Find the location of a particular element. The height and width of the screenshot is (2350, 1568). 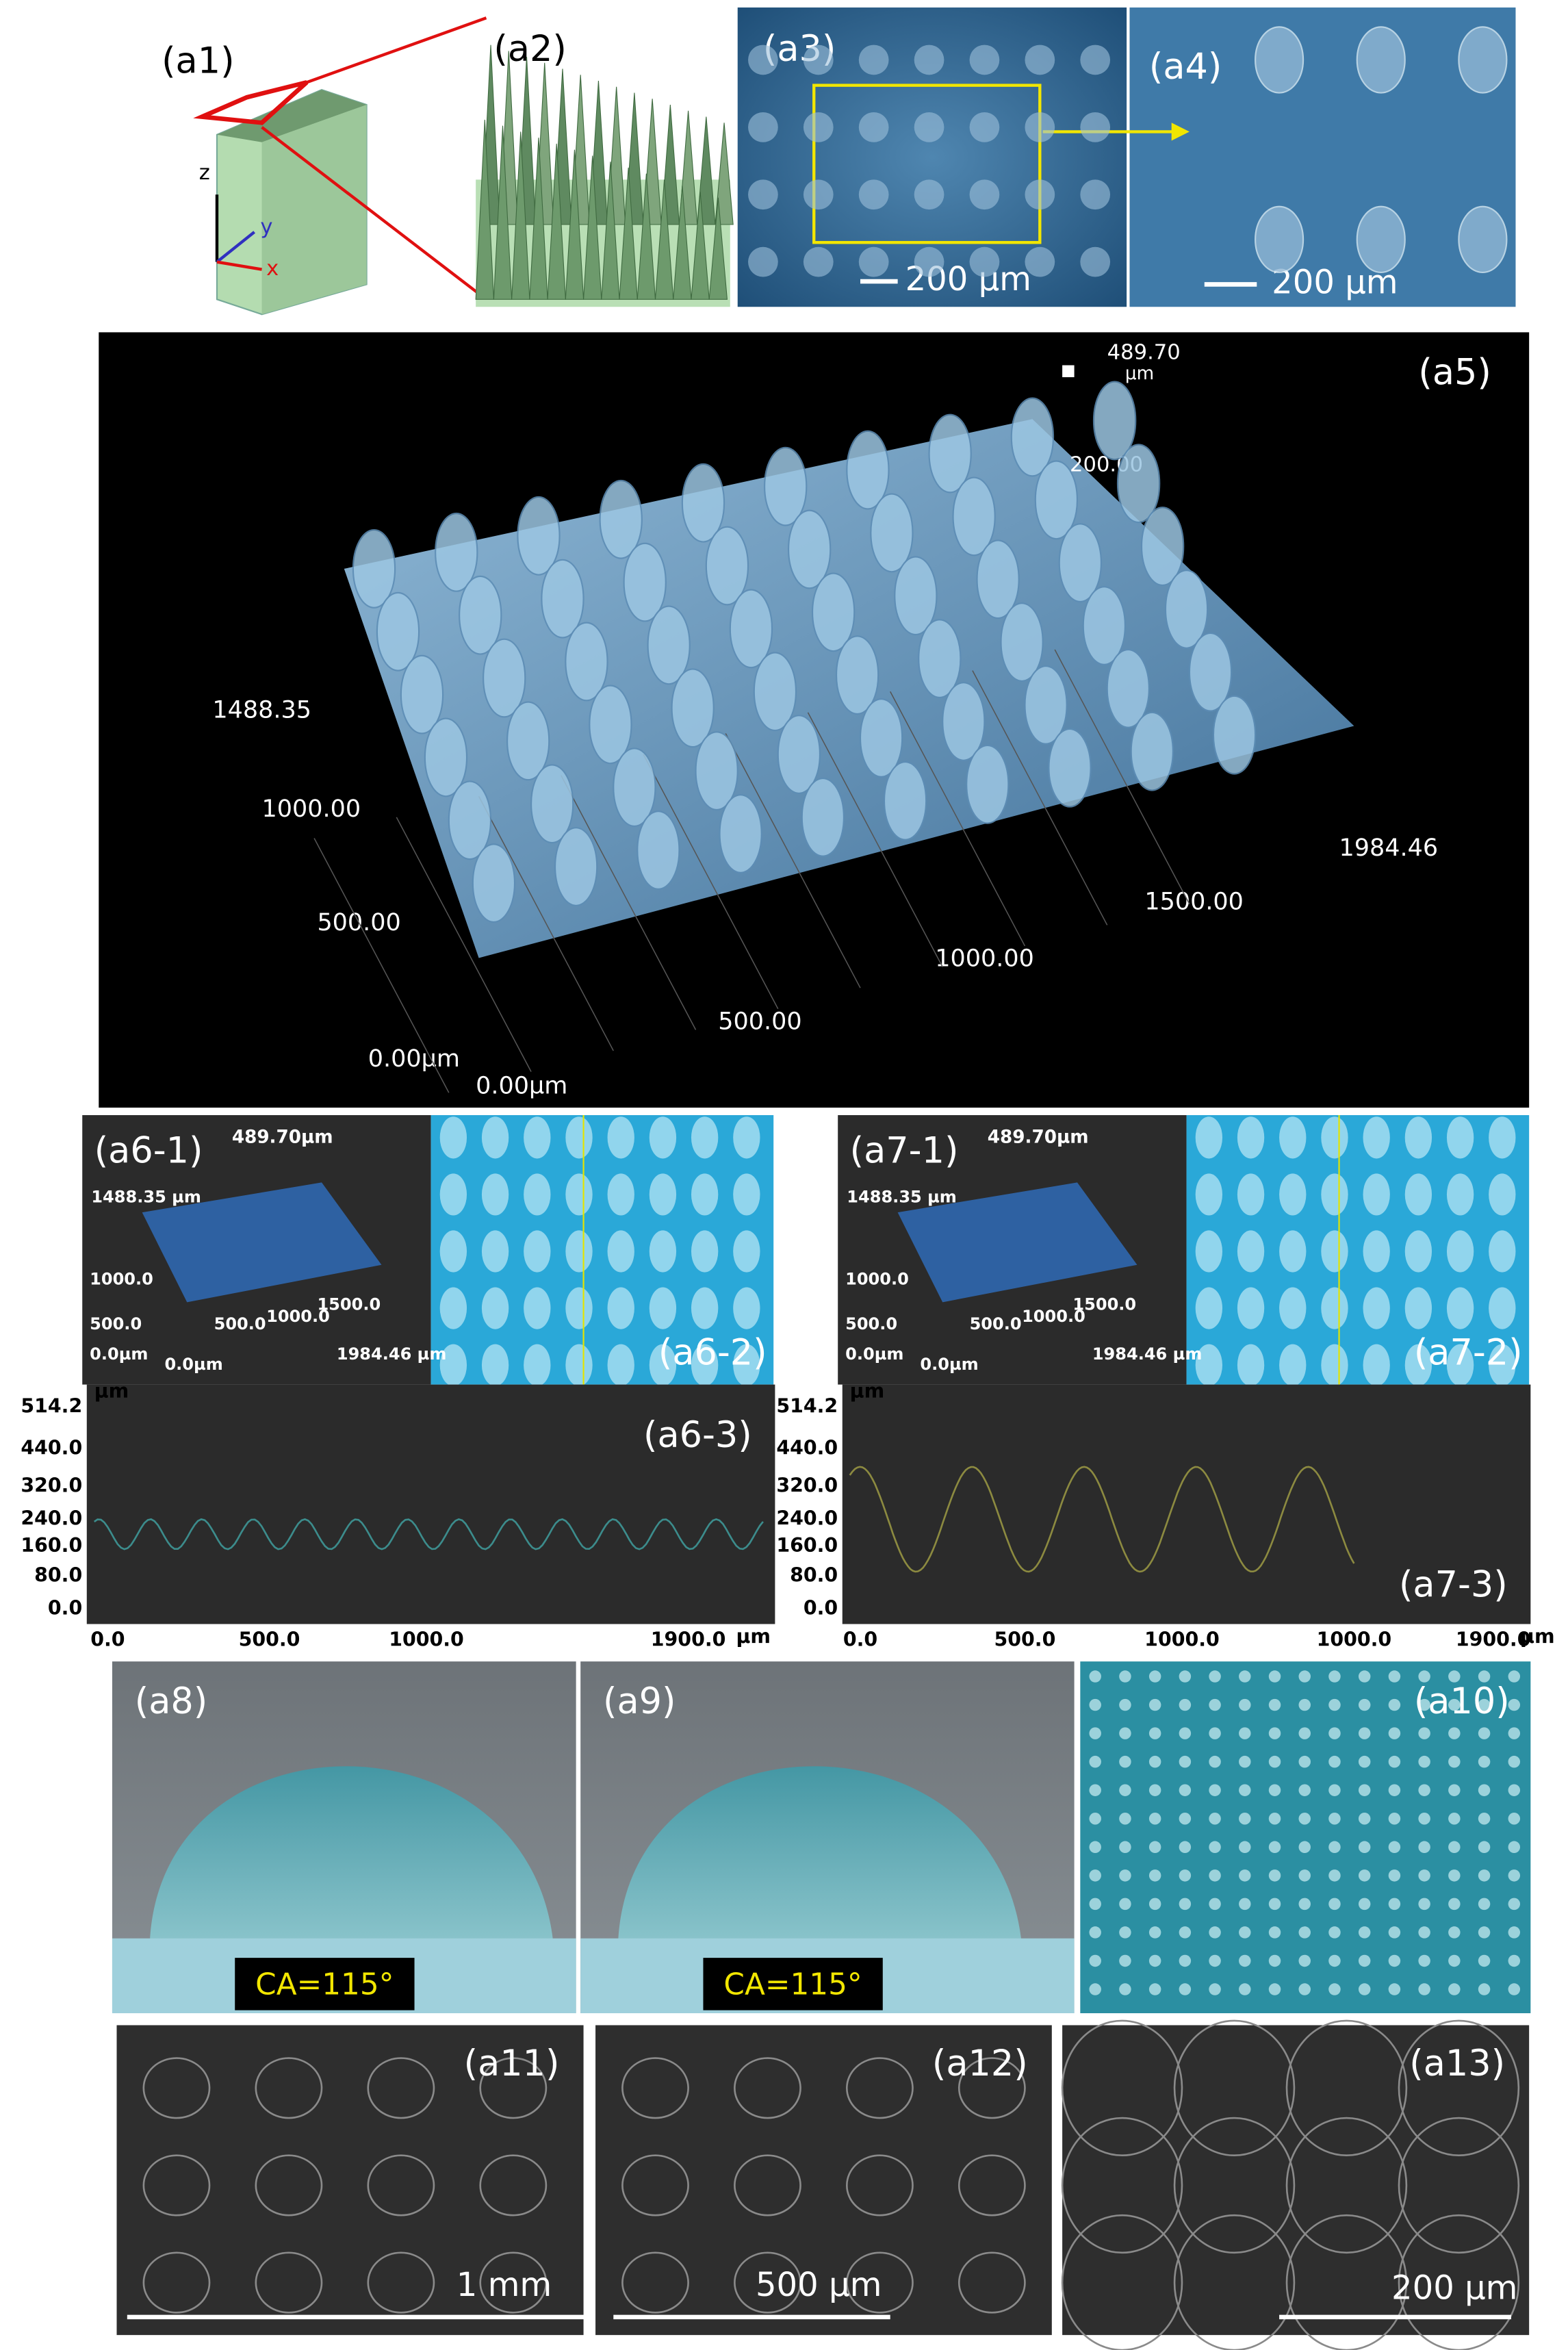

x-label: 1984.46 is located at coordinates (1389, 848).